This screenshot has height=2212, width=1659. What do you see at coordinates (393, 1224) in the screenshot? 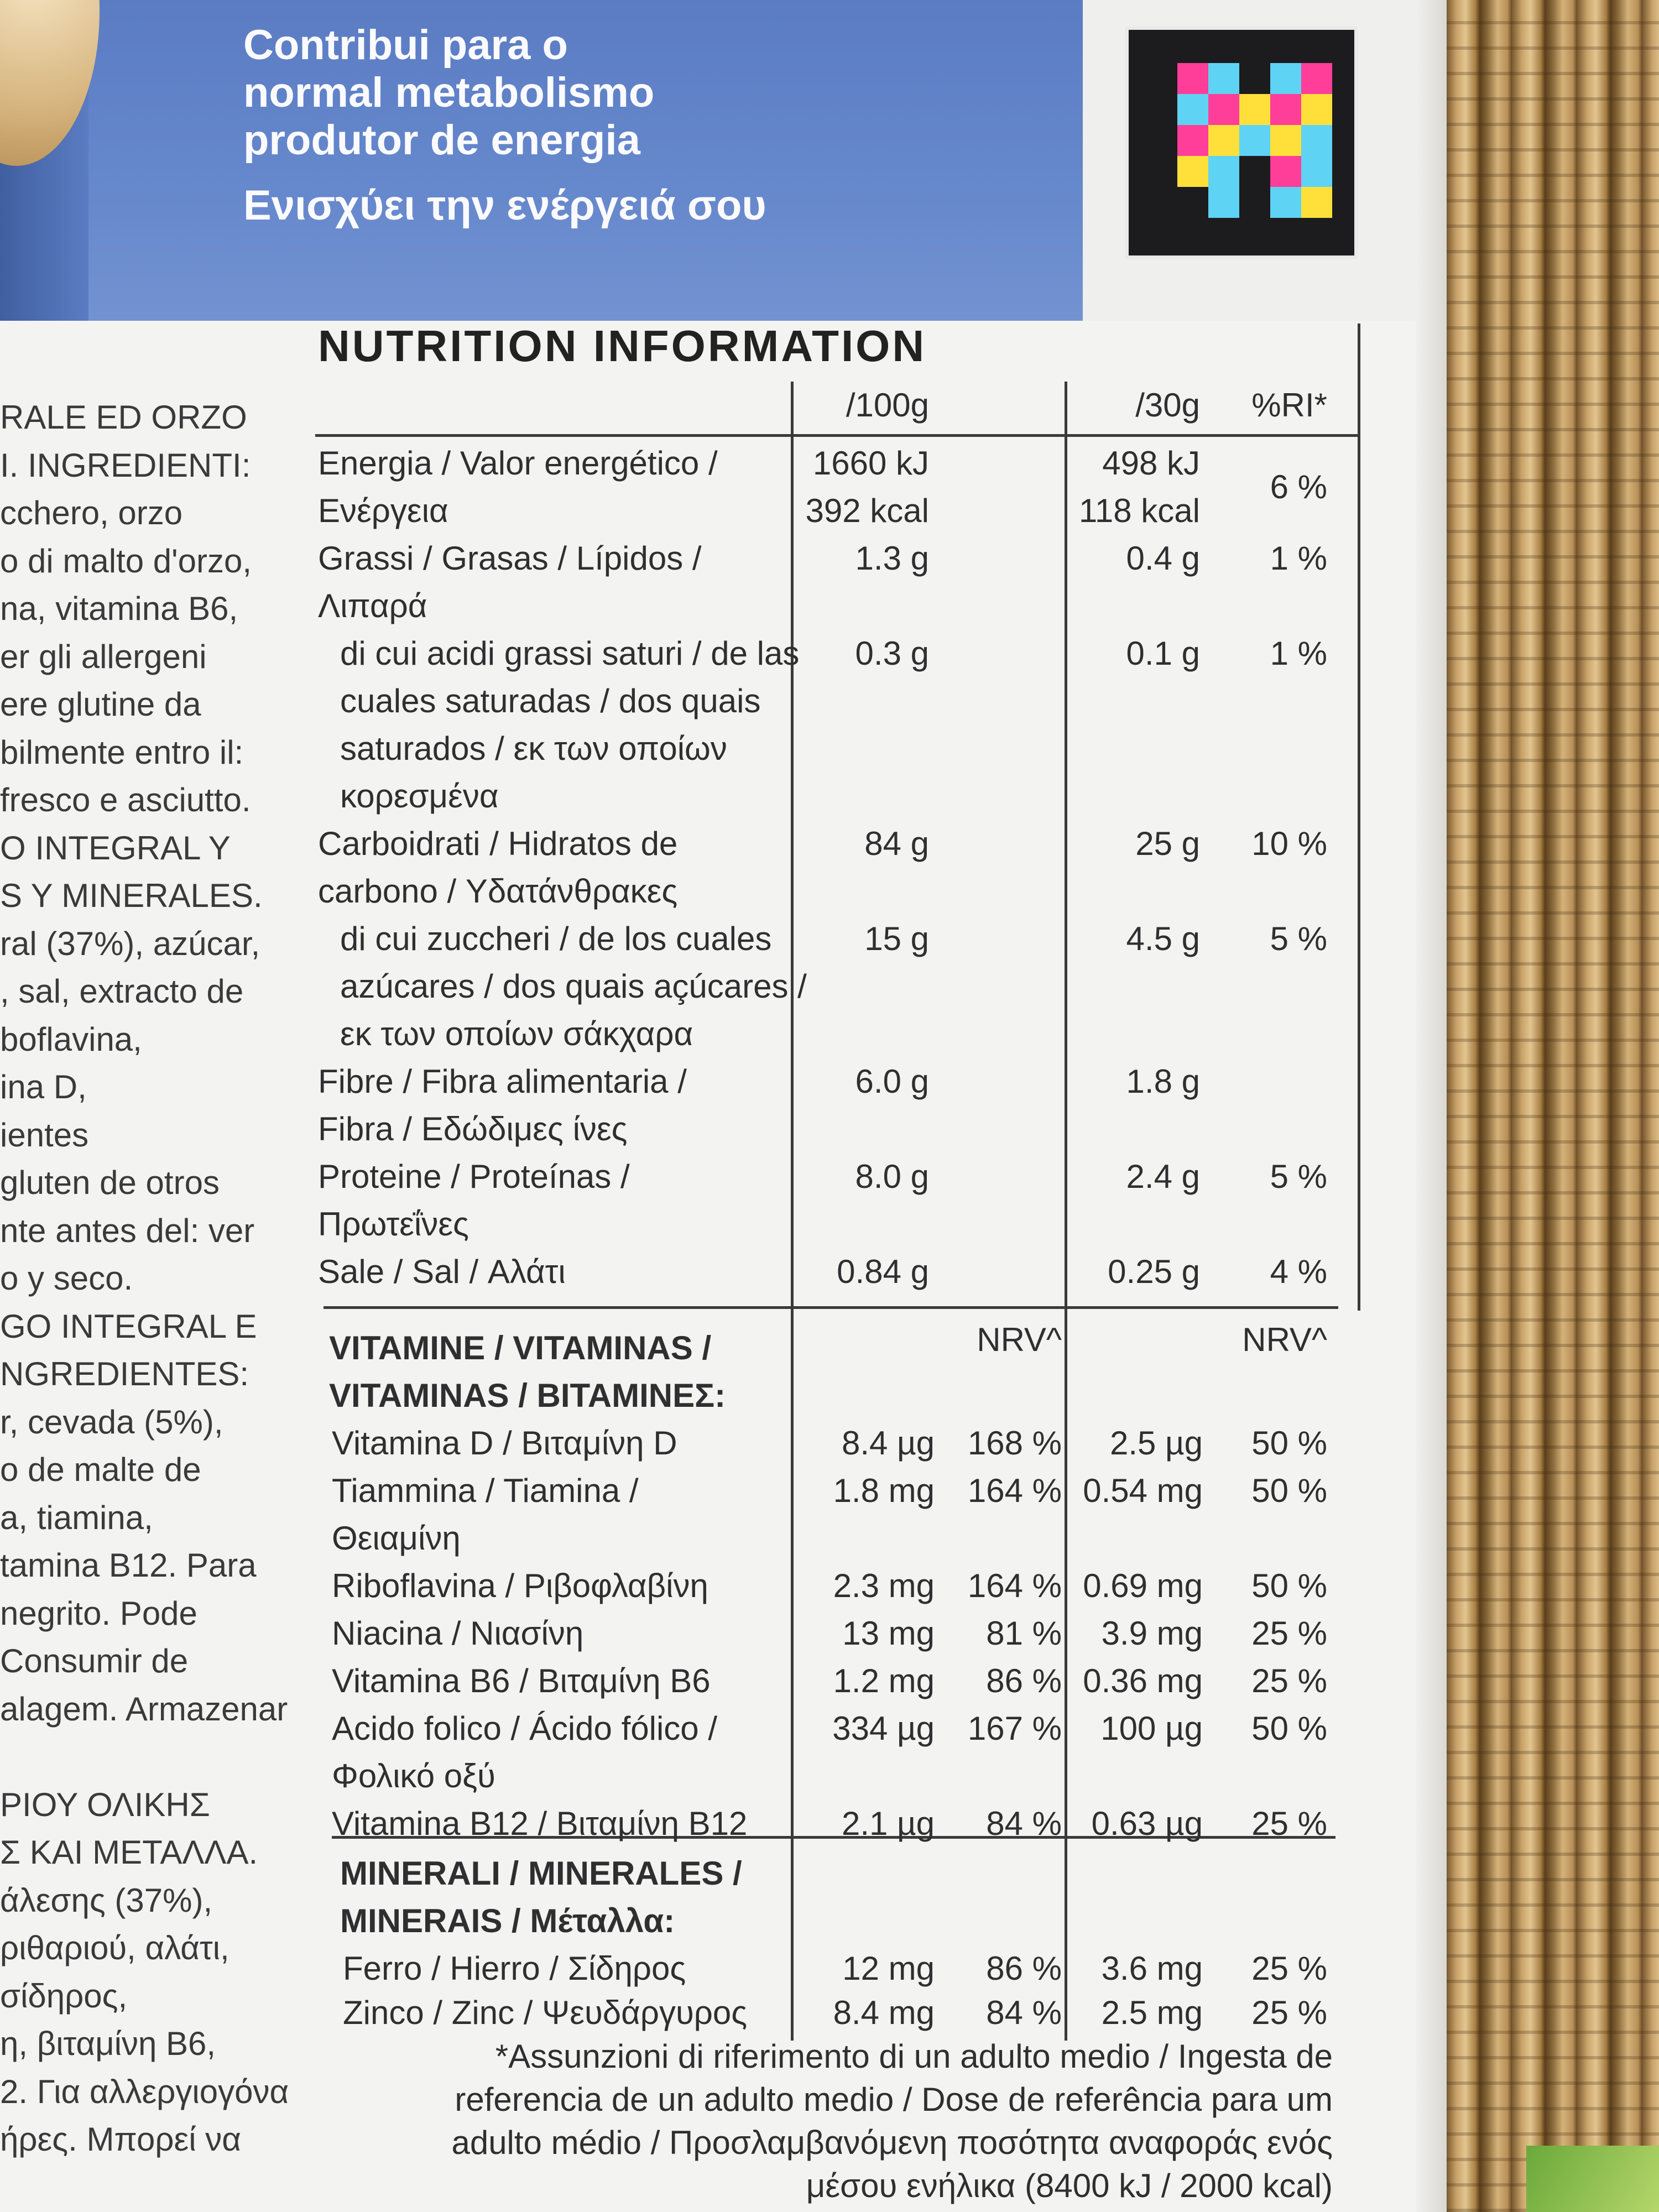
I see `nutrient-label: Πρωτεΐνες` at bounding box center [393, 1224].